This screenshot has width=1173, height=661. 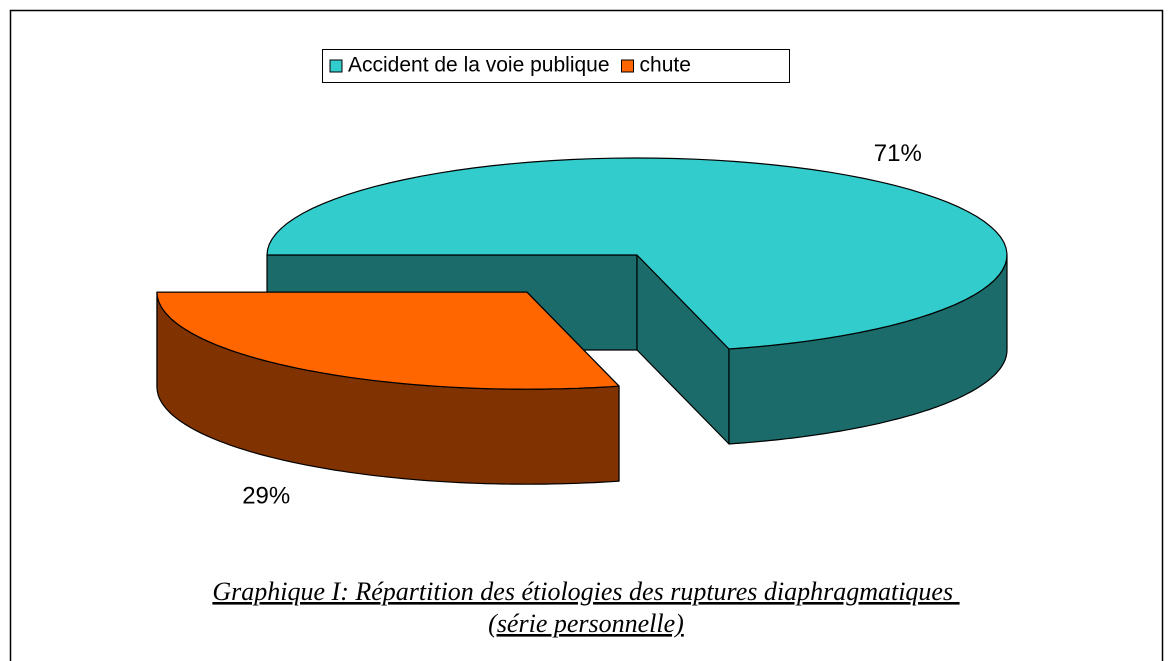 What do you see at coordinates (388, 340) in the screenshot?
I see `slice` at bounding box center [388, 340].